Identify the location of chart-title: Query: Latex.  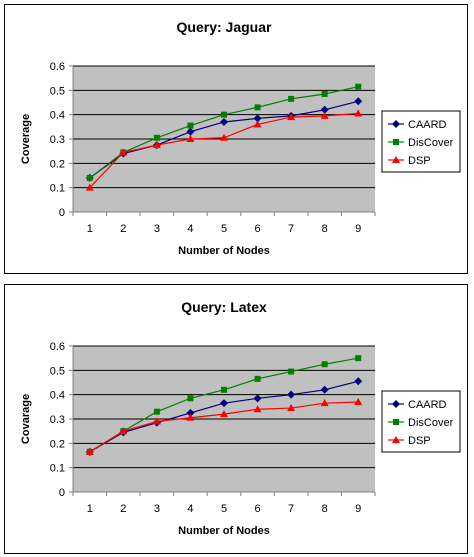
(224, 307).